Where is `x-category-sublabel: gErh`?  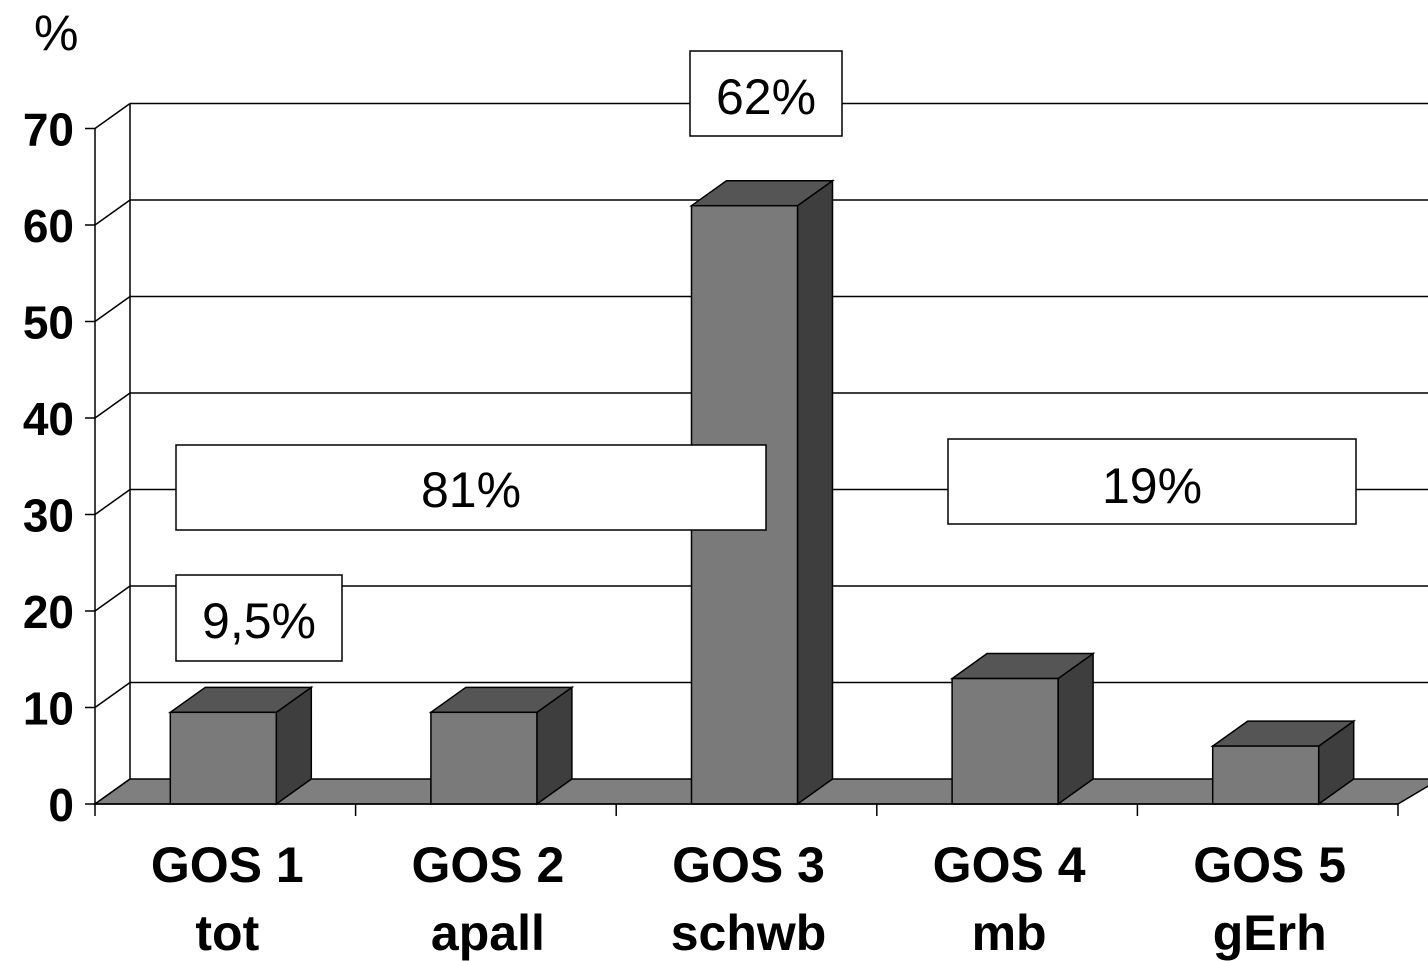
x-category-sublabel: gErh is located at coordinates (1270, 933).